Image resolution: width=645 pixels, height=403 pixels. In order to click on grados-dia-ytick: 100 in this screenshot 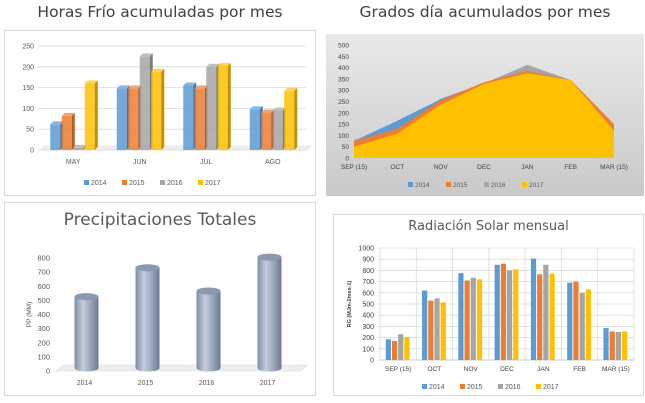, I will do `click(343, 136)`.